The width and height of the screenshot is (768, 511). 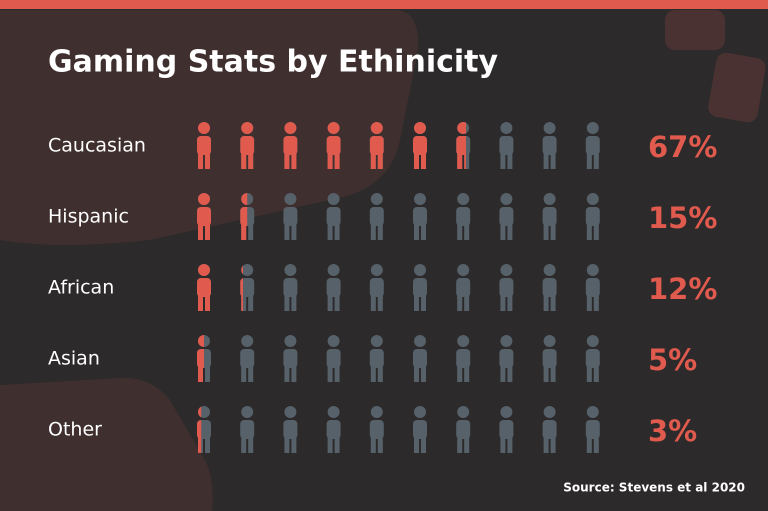 I want to click on category-label: Hispanic, so click(x=88, y=217).